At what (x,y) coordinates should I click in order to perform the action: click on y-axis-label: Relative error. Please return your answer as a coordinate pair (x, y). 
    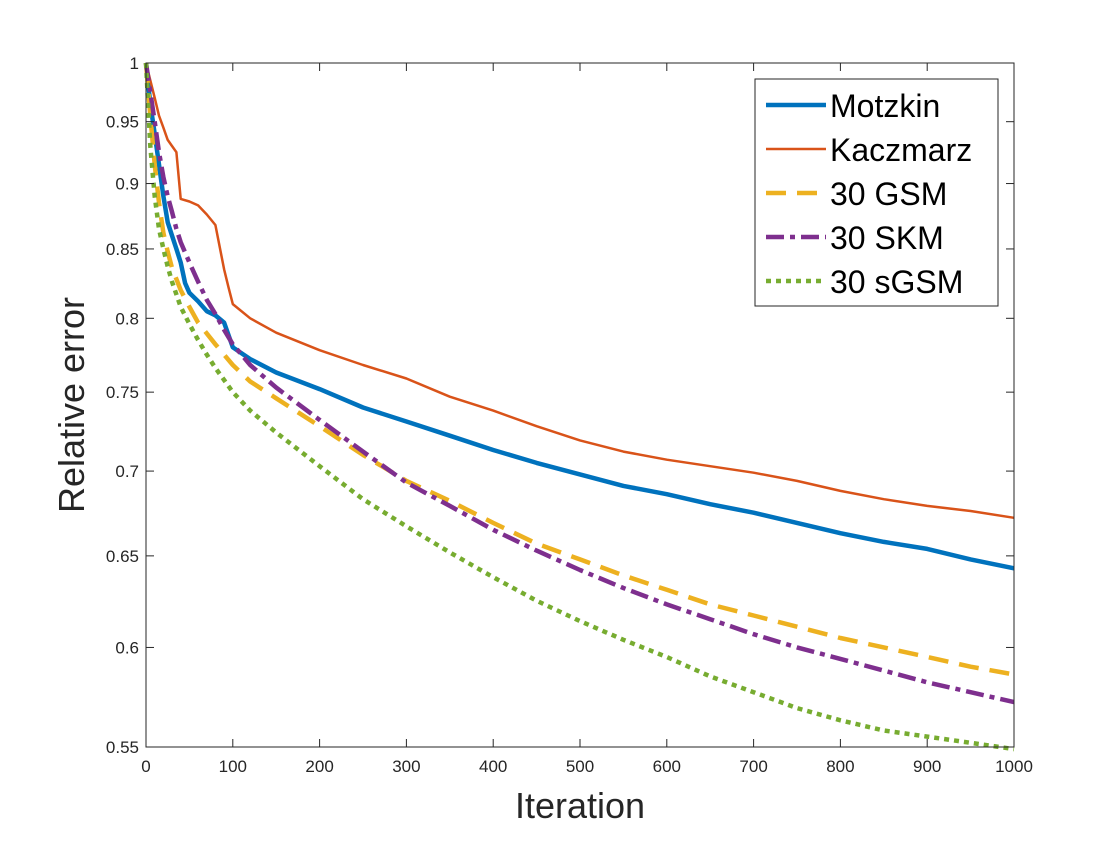
    Looking at the image, I should click on (71, 405).